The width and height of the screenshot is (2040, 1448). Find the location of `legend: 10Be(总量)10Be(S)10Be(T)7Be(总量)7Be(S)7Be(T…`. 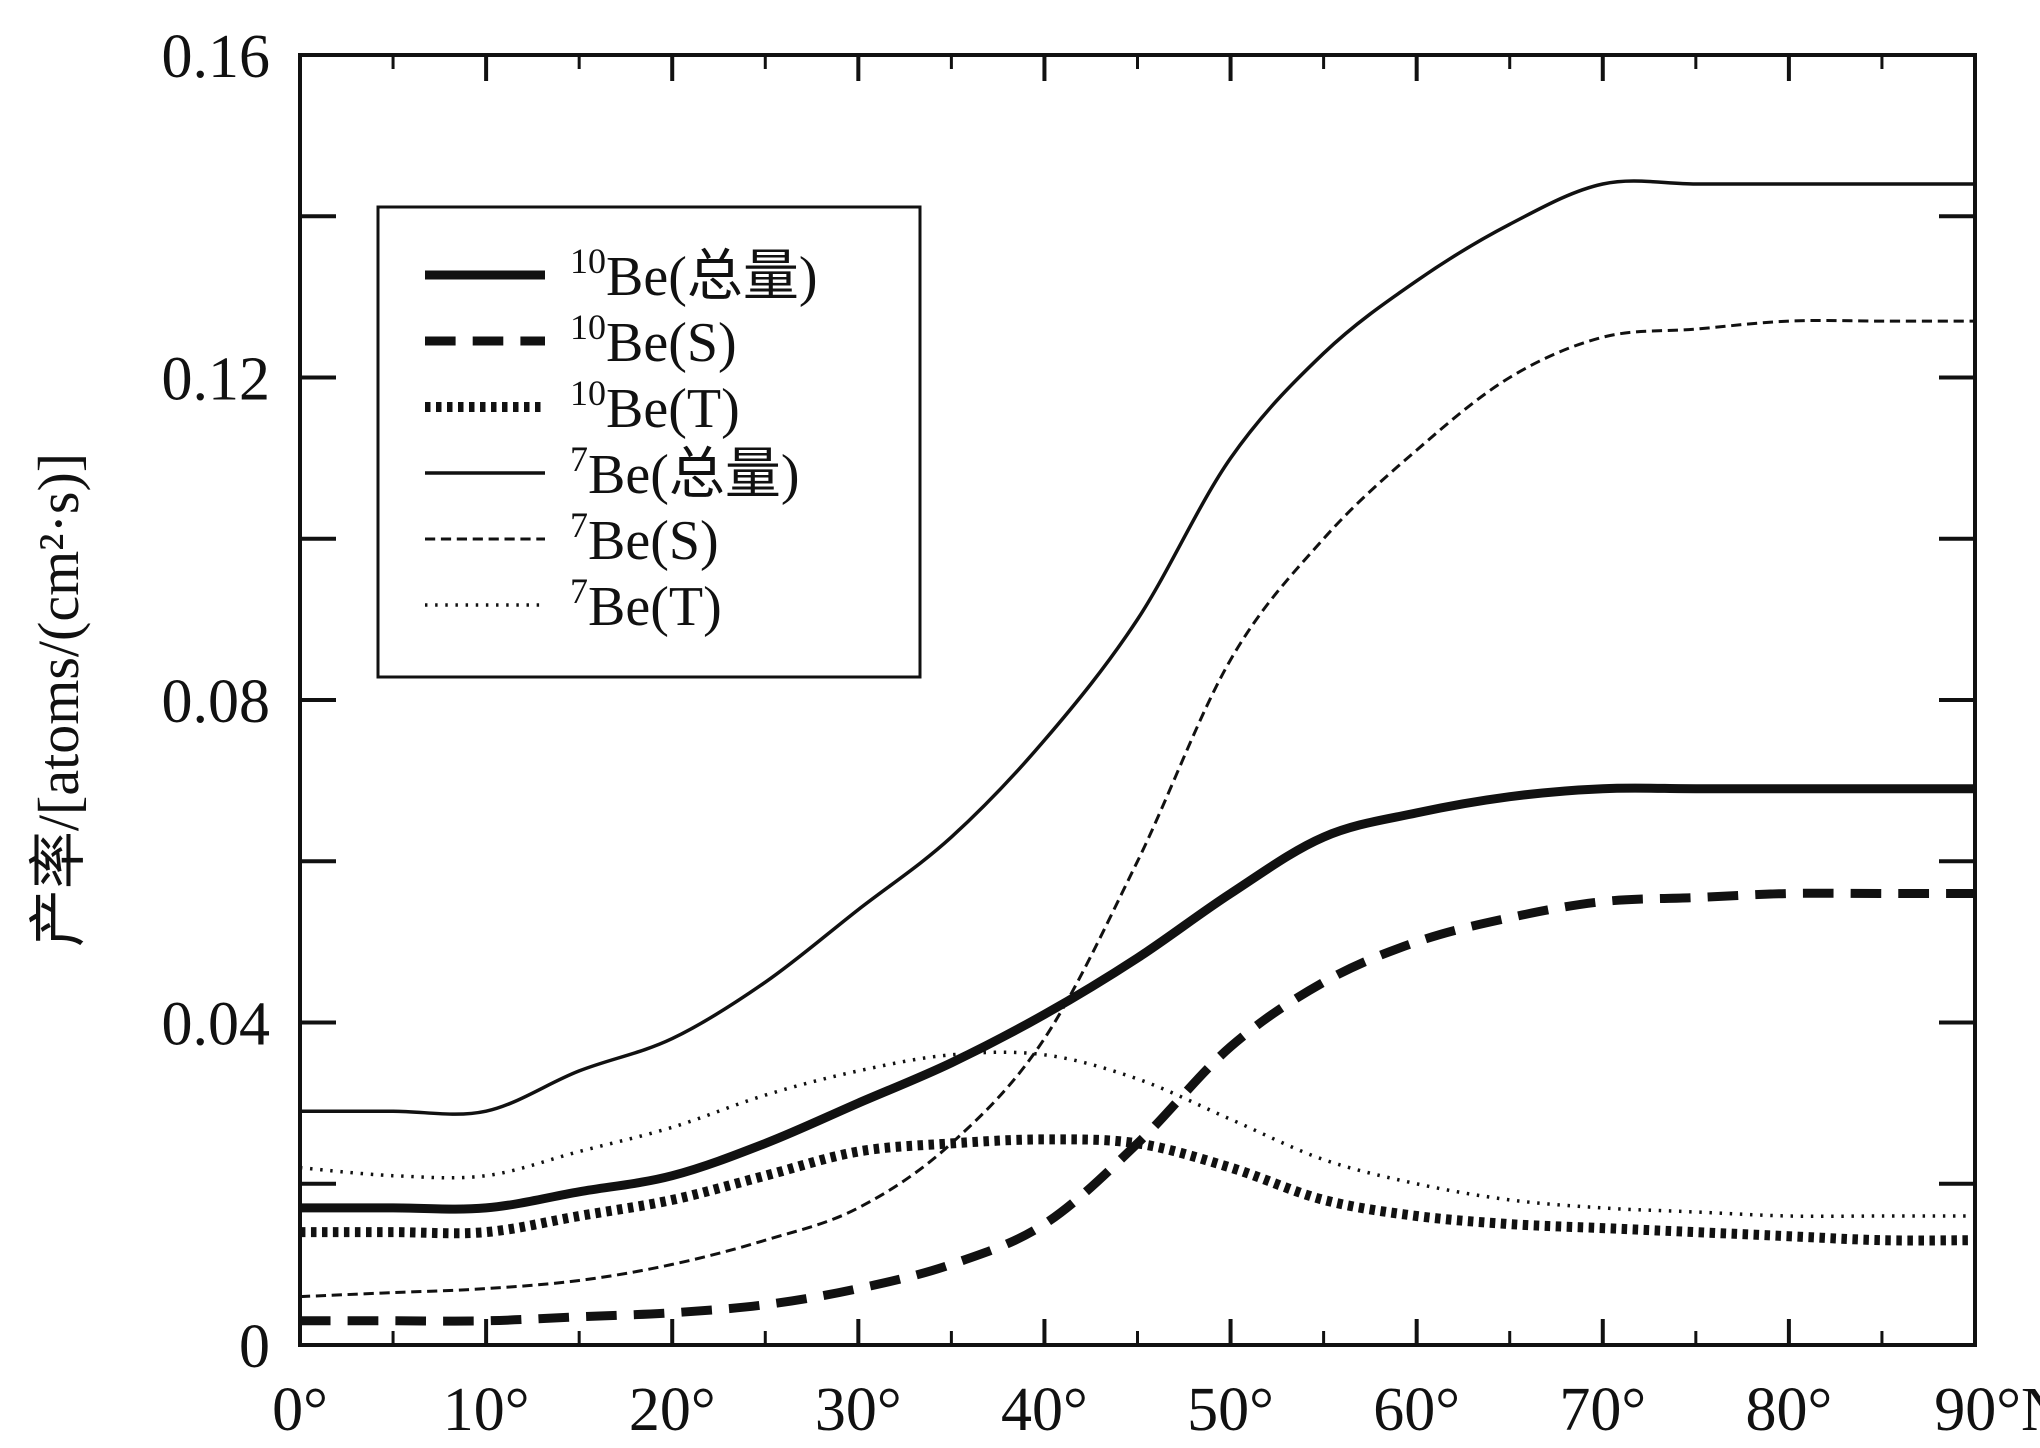

legend: 10Be(总量)10Be(S)10Be(T)7Be(总量)7Be(S)7Be(T… is located at coordinates (649, 442).